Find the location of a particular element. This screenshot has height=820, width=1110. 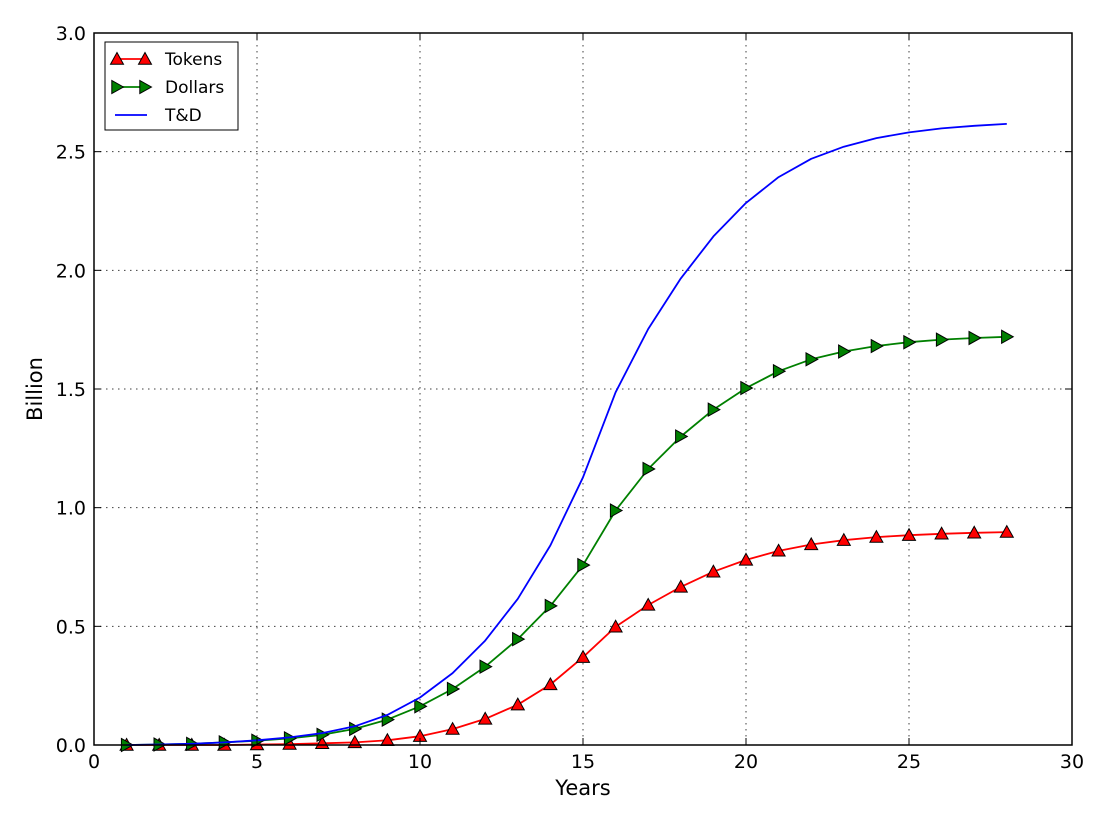

x-tick-label: 25 is located at coordinates (909, 762).